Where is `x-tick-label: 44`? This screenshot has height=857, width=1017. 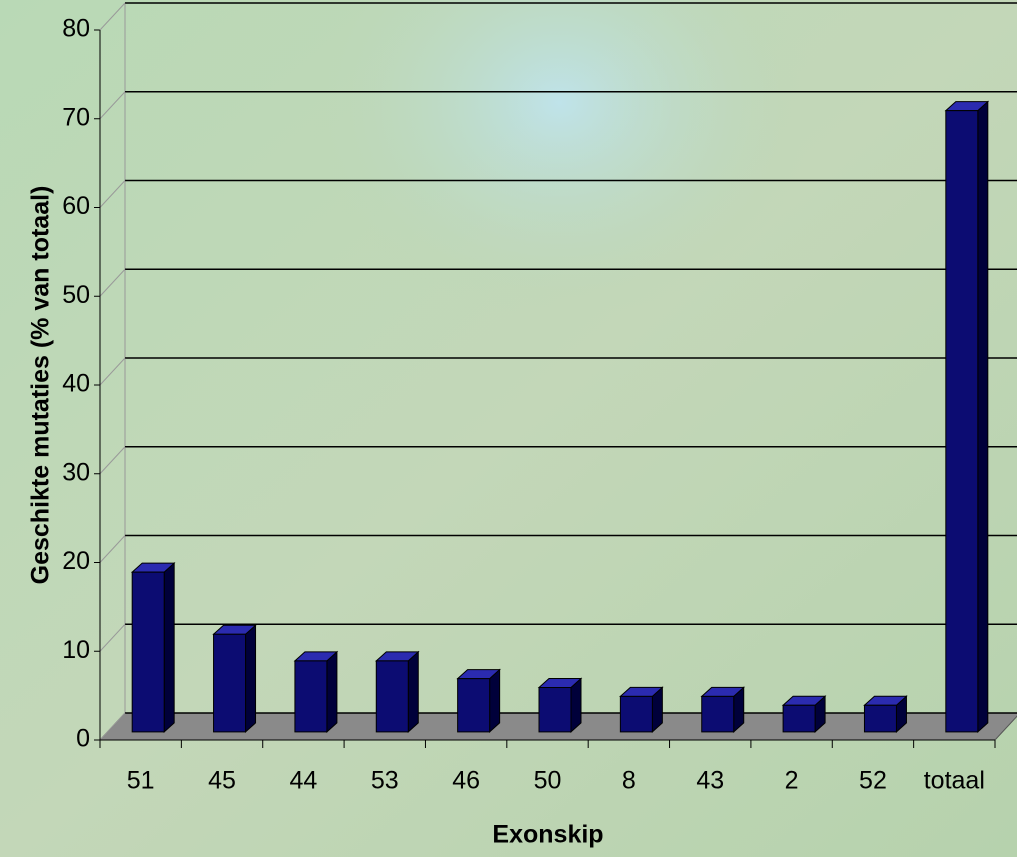
x-tick-label: 44 is located at coordinates (304, 781).